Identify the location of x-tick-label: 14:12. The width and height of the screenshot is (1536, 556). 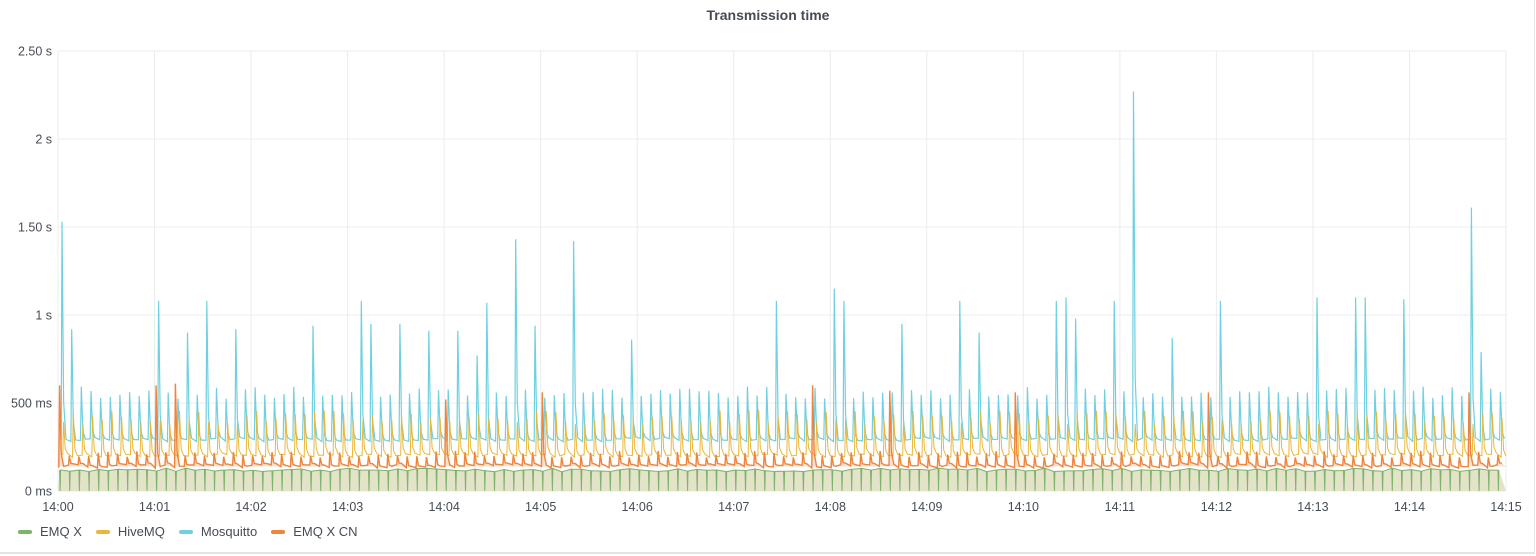
(1216, 507).